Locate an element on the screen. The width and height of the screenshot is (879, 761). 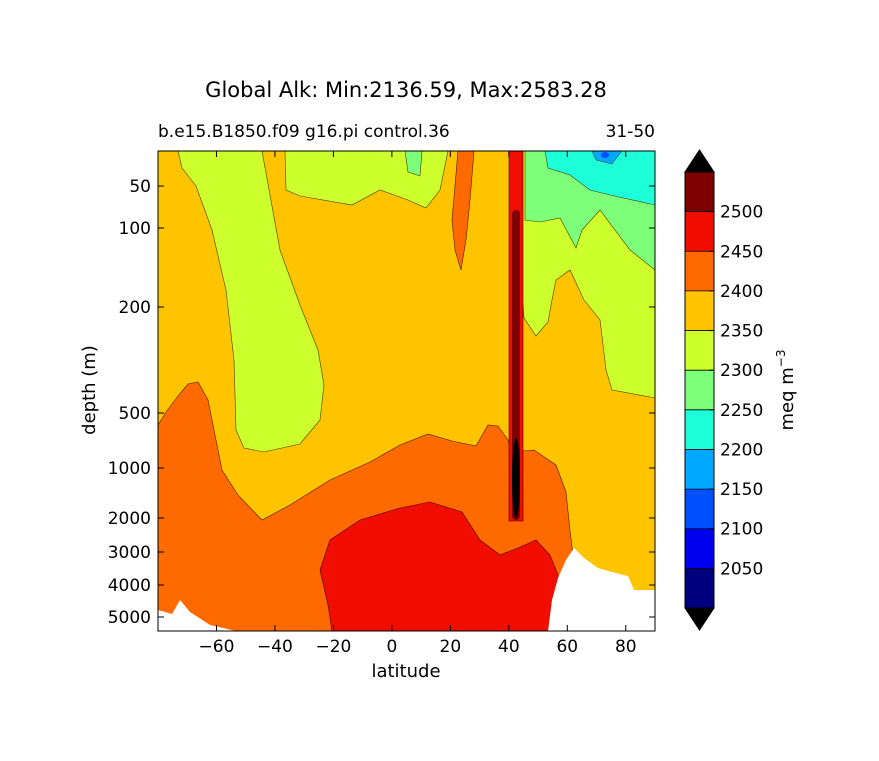
colorbar-tick-label: 2300 is located at coordinates (741, 371).